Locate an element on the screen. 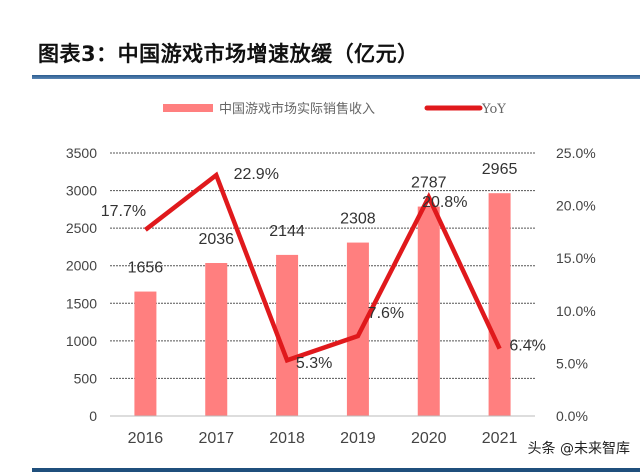  watermark: 头条 @未来智库 is located at coordinates (578, 449).